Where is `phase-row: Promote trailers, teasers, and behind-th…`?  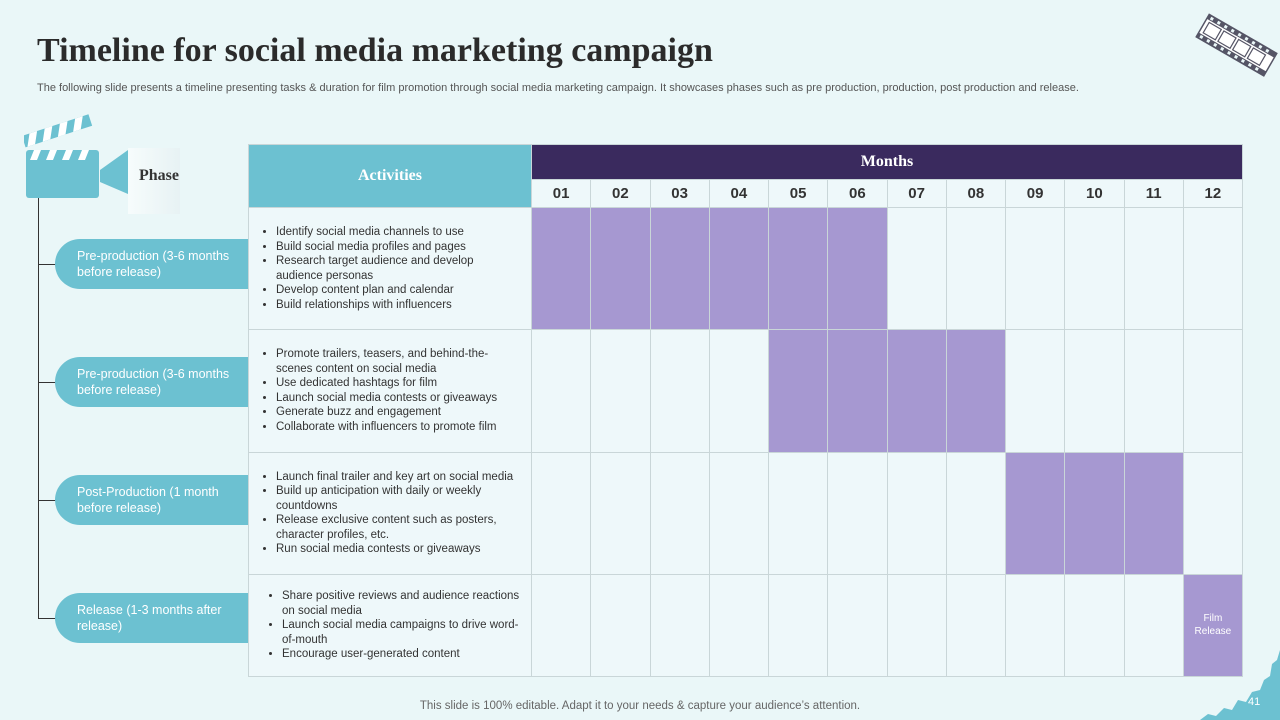
phase-row: Promote trailers, teasers, and behind-th… is located at coordinates (746, 391).